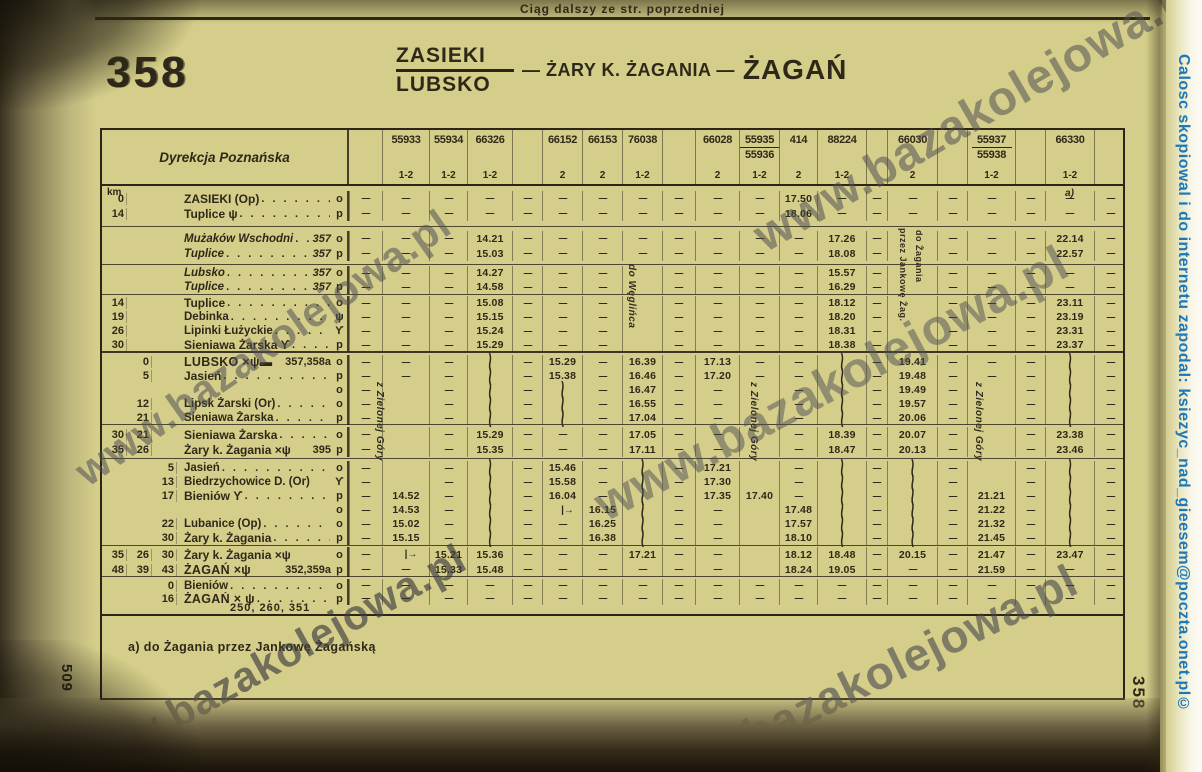 Image resolution: width=1202 pixels, height=772 pixels. What do you see at coordinates (1069, 331) in the screenshot?
I see `time-cell: 23.31` at bounding box center [1069, 331].